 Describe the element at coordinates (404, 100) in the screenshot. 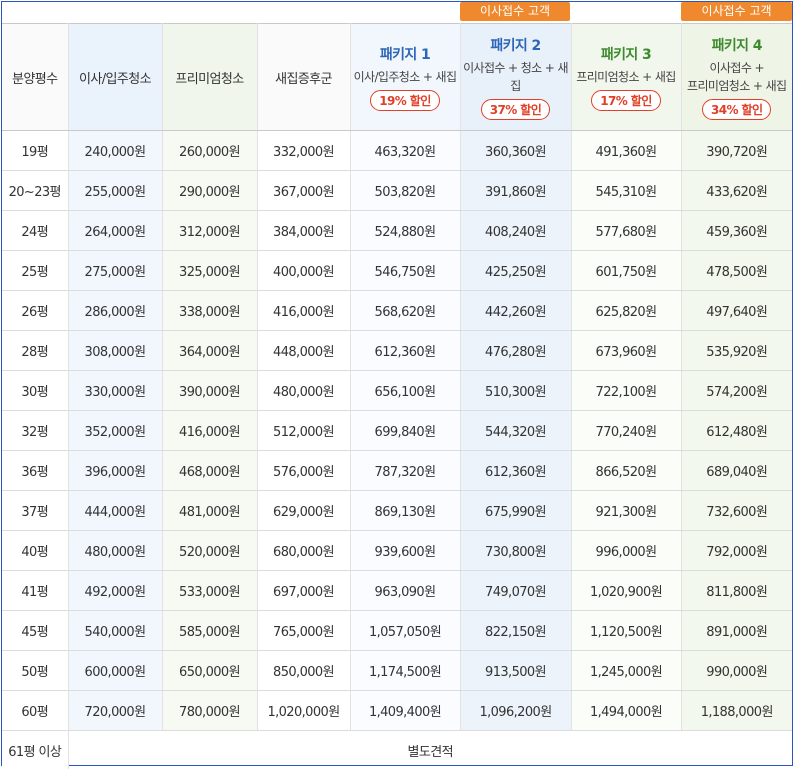

I see `discount-badge: 19% 할인` at that location.